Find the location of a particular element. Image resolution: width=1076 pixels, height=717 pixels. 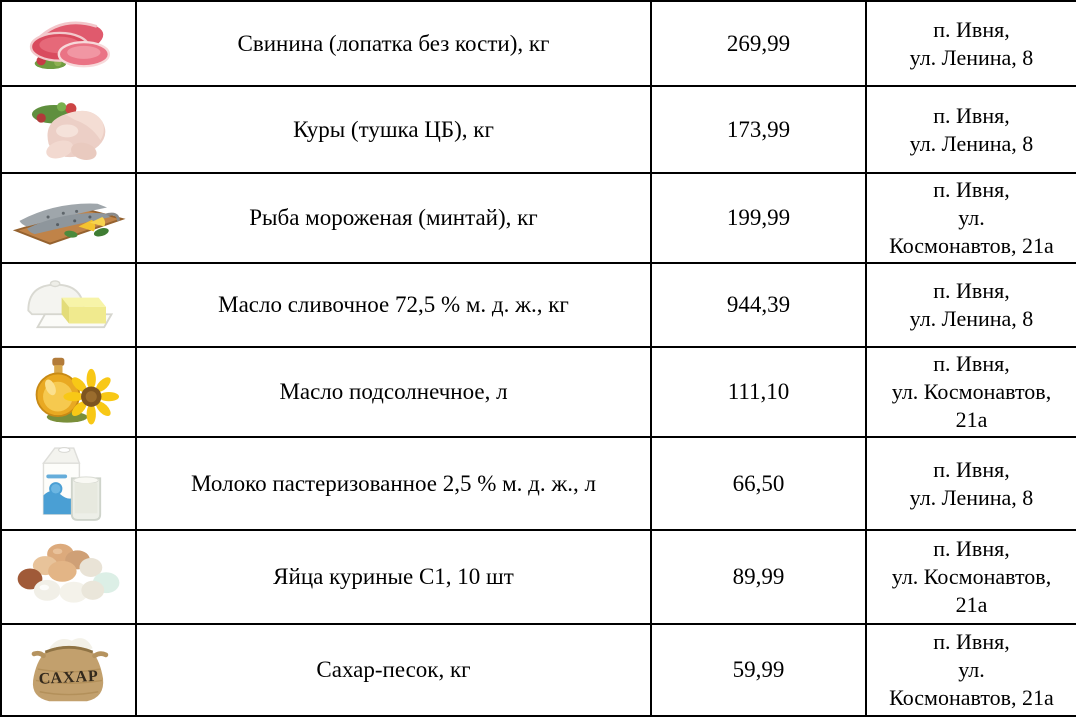

product-name: Масло подсолнечное, л is located at coordinates (393, 392).